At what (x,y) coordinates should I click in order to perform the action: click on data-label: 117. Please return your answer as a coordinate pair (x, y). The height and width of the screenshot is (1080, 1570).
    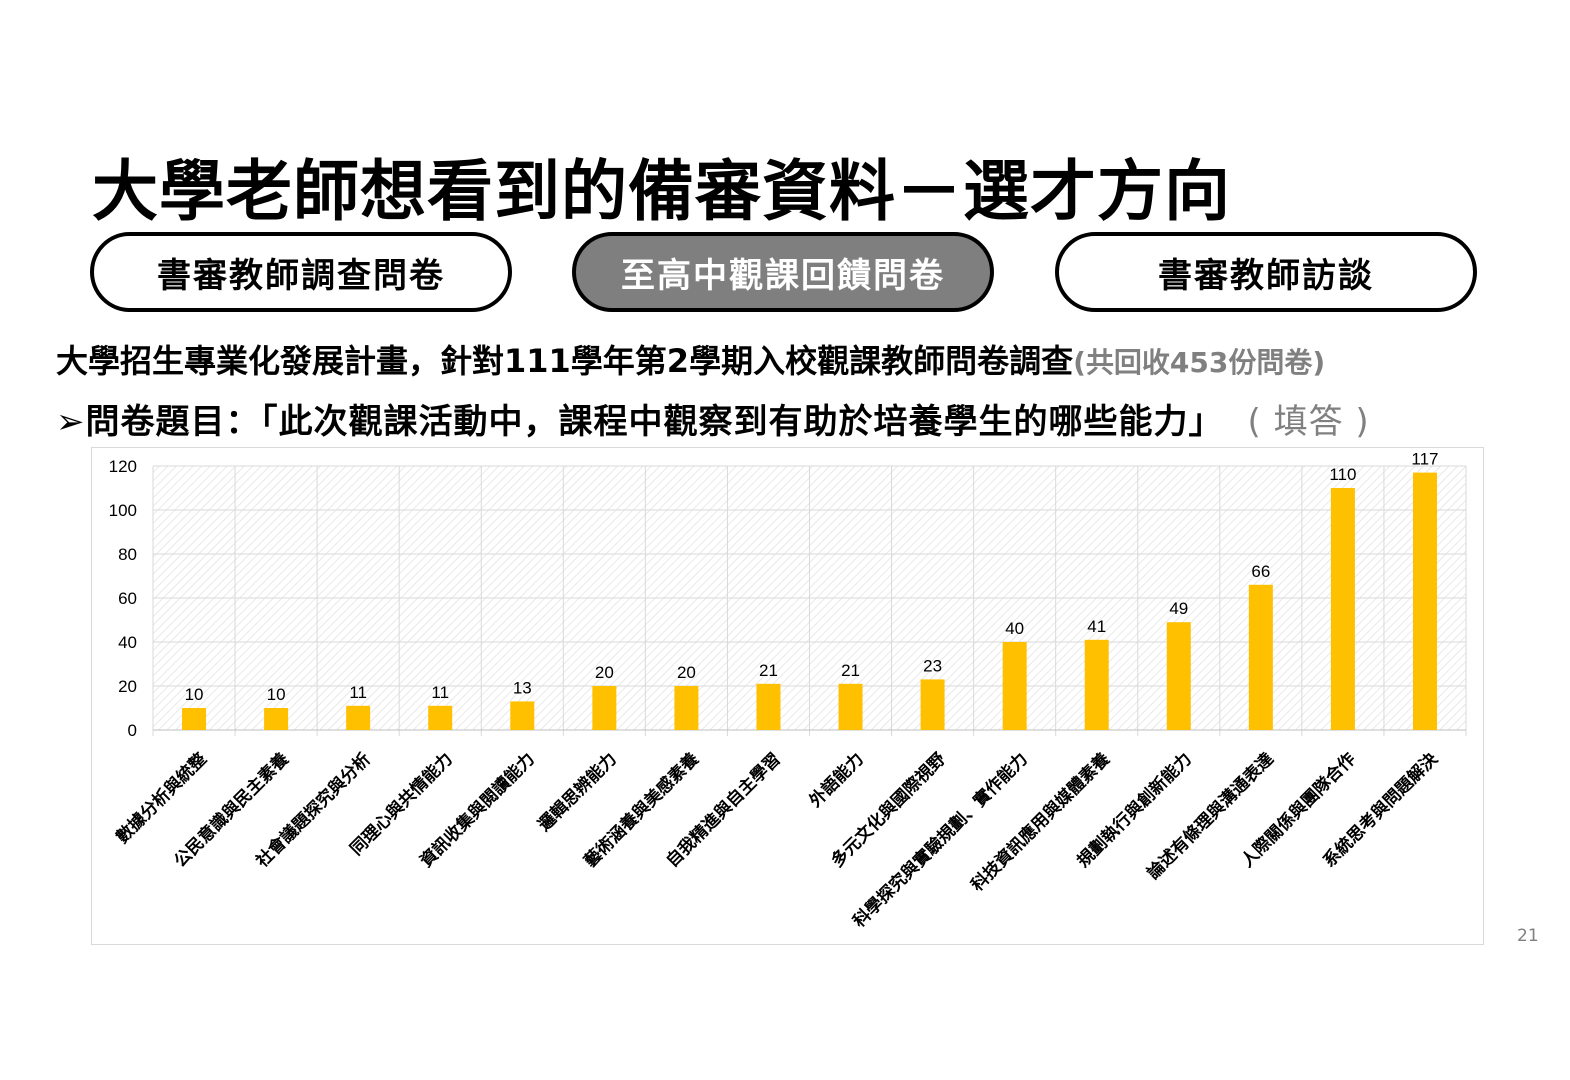
    Looking at the image, I should click on (1424, 459).